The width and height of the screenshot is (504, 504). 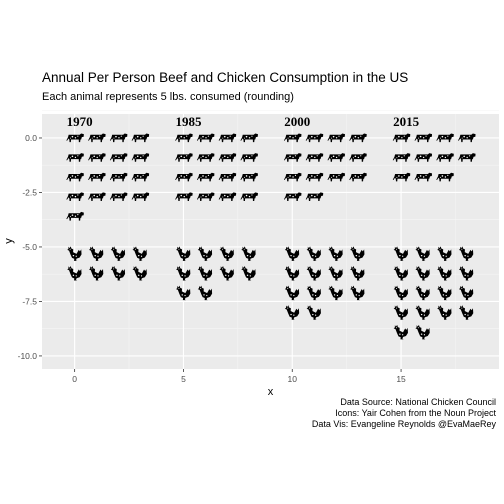 I want to click on year-label: 2015, so click(x=406, y=121).